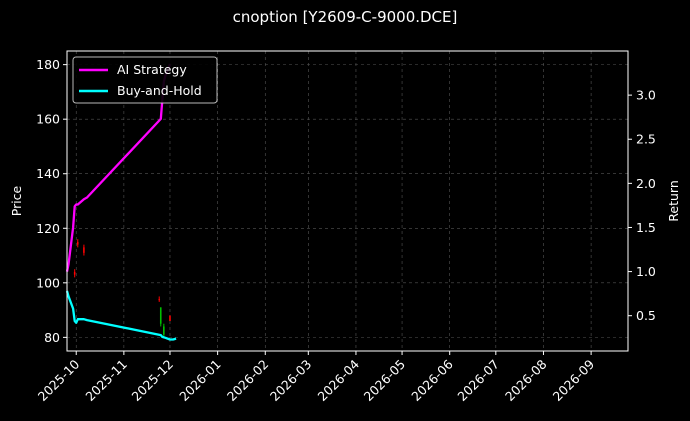  What do you see at coordinates (646, 271) in the screenshot?
I see `y-tick-label-right: 1.0` at bounding box center [646, 271].